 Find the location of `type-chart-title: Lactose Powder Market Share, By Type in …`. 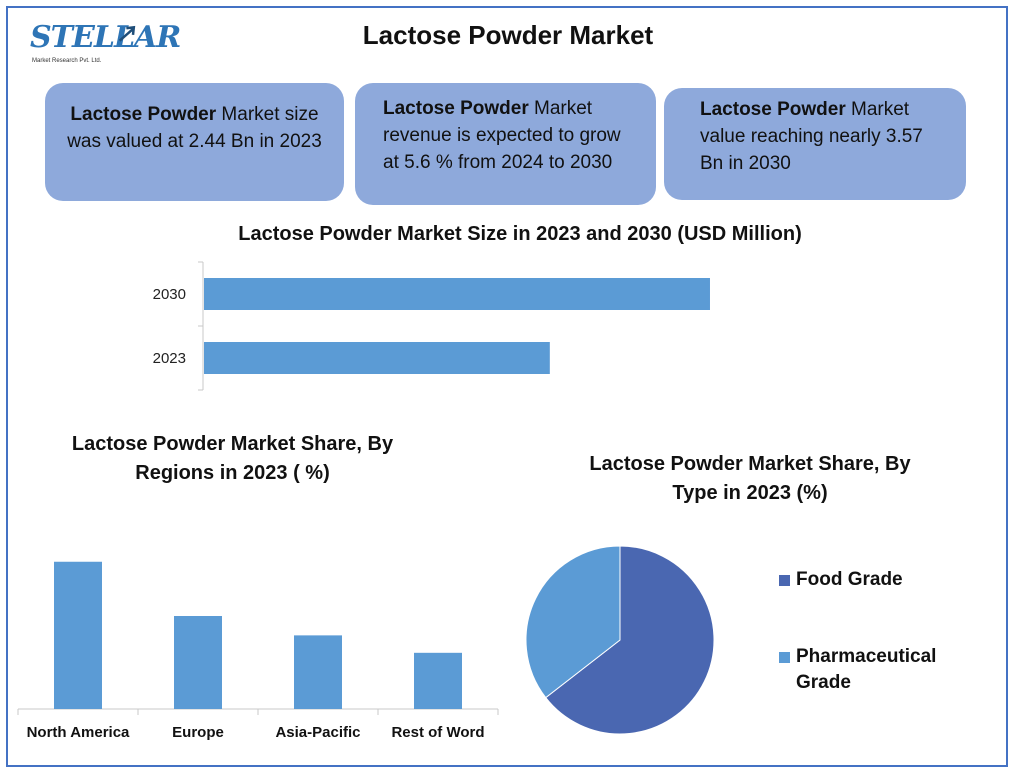

type-chart-title: Lactose Powder Market Share, By Type in … is located at coordinates (750, 478).